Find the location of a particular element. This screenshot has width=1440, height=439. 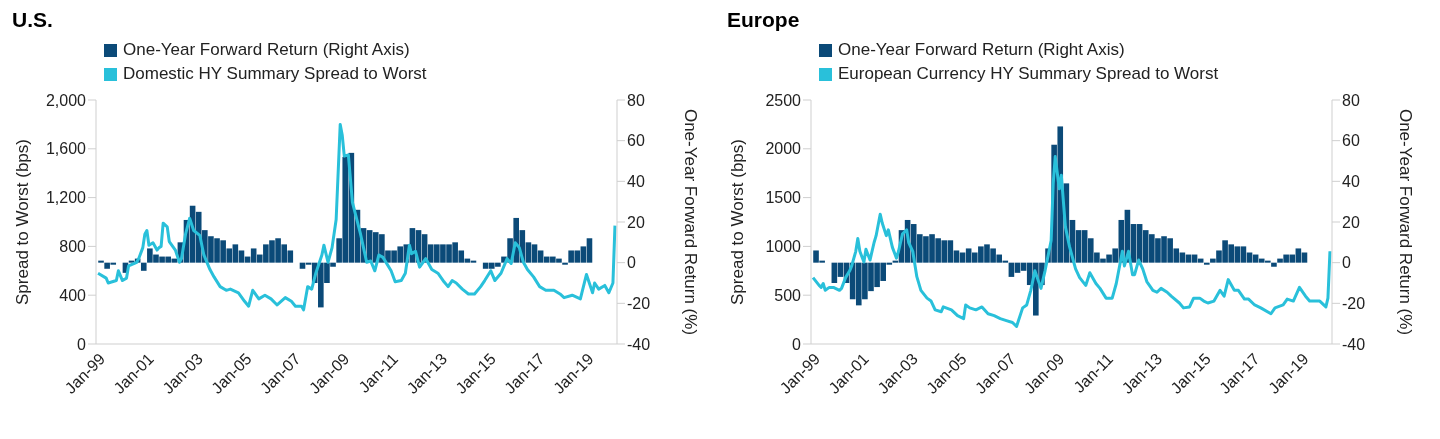

y-tick-label: 400 is located at coordinates (73, 295).